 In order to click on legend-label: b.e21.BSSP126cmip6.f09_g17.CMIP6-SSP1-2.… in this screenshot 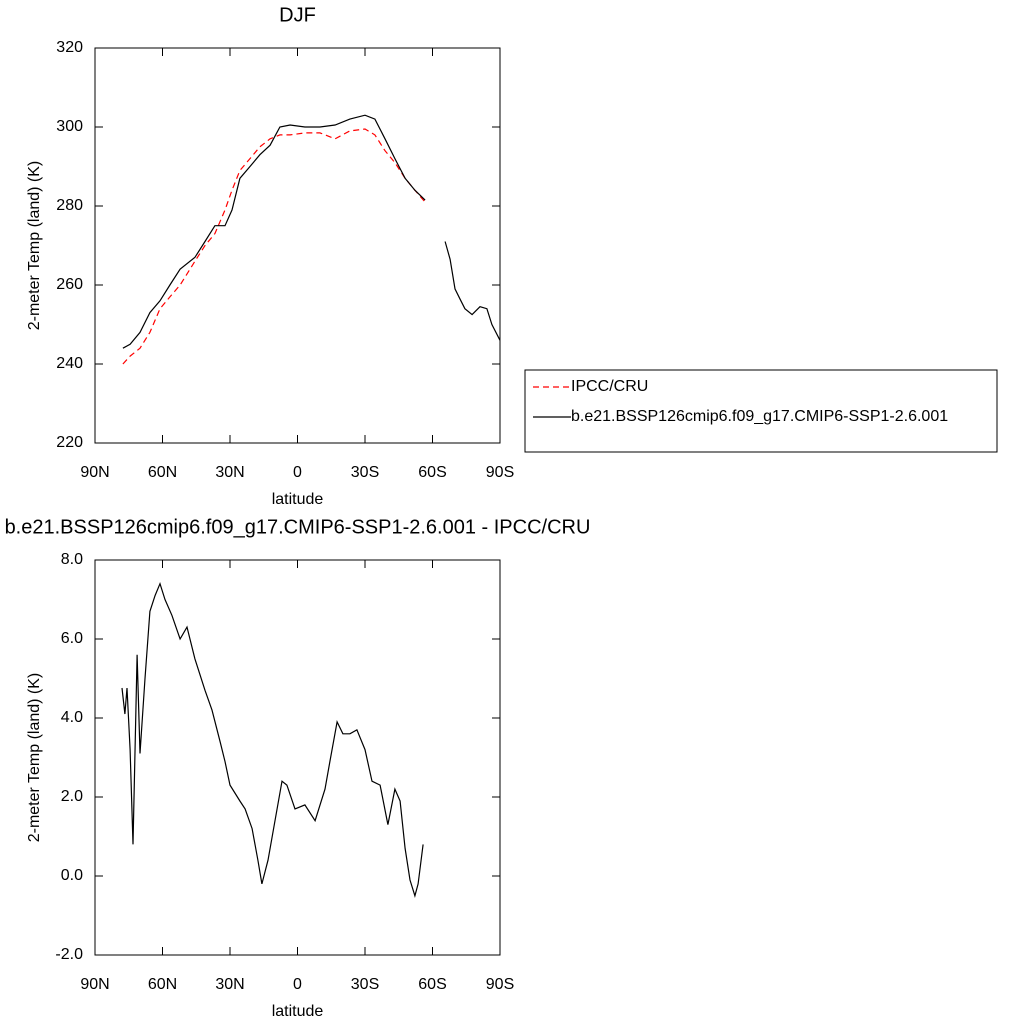, I will do `click(759, 416)`.